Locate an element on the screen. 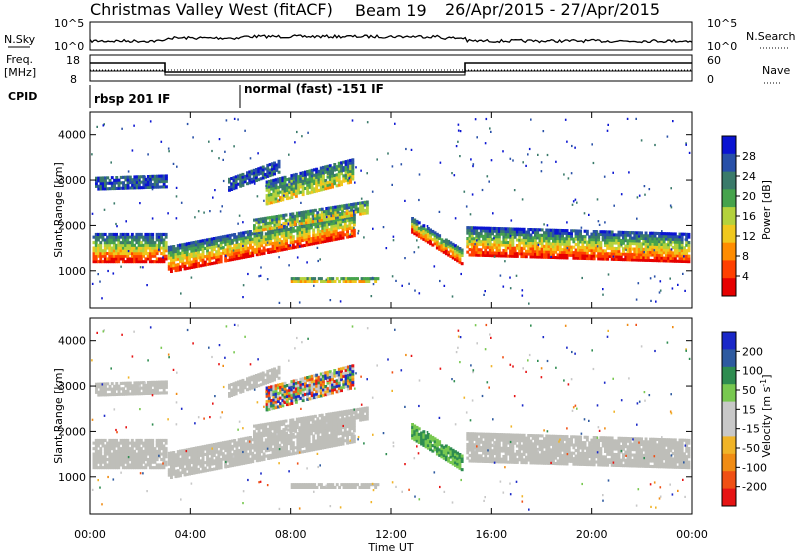 The width and height of the screenshot is (800, 554). freq-tick-high: 18 is located at coordinates (73, 60).